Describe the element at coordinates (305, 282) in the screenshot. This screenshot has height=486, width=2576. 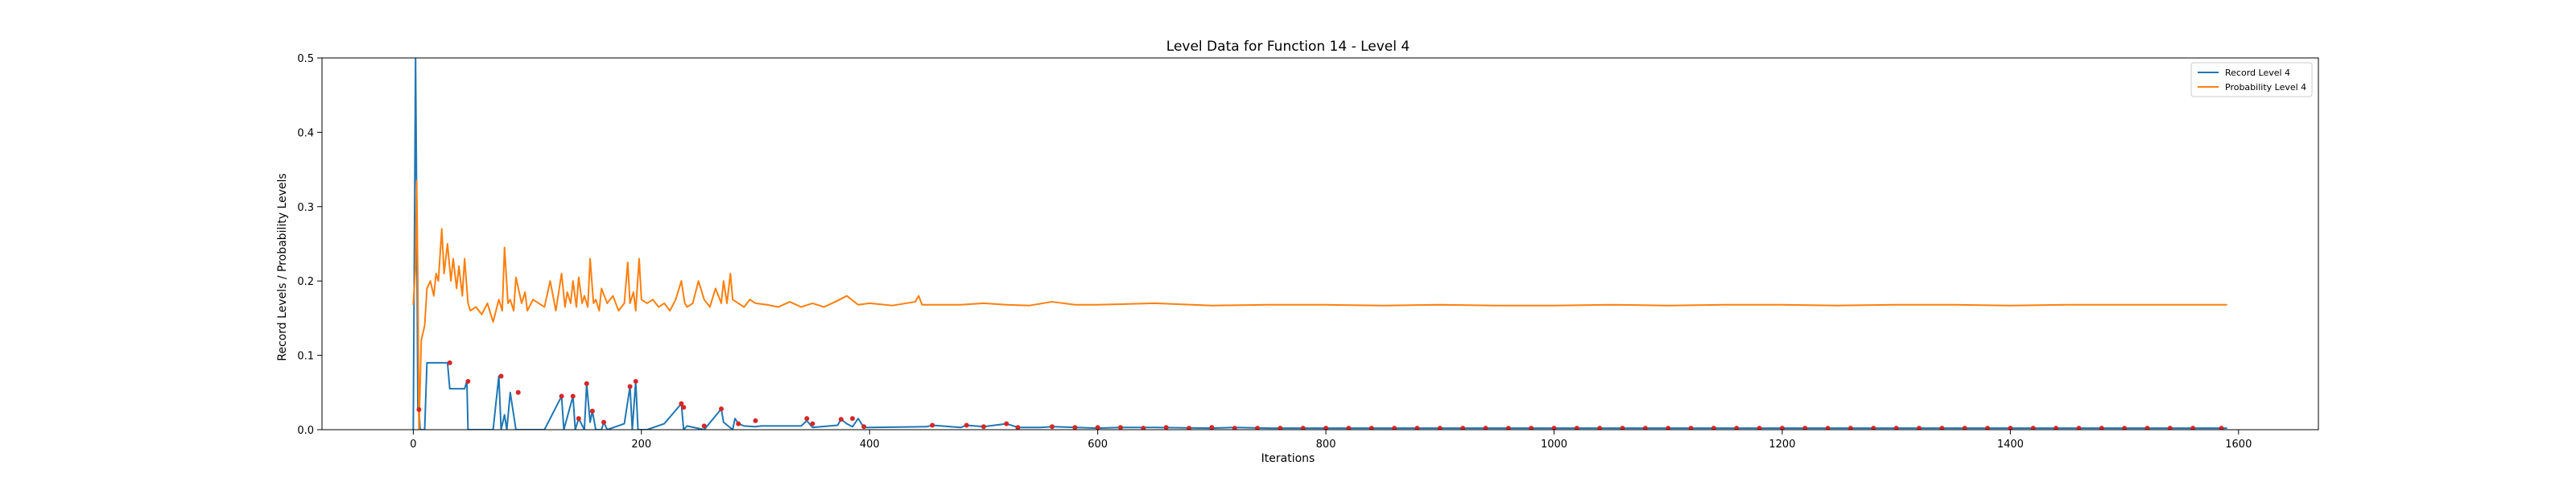
I see `y-tick-label: 0.2` at that location.